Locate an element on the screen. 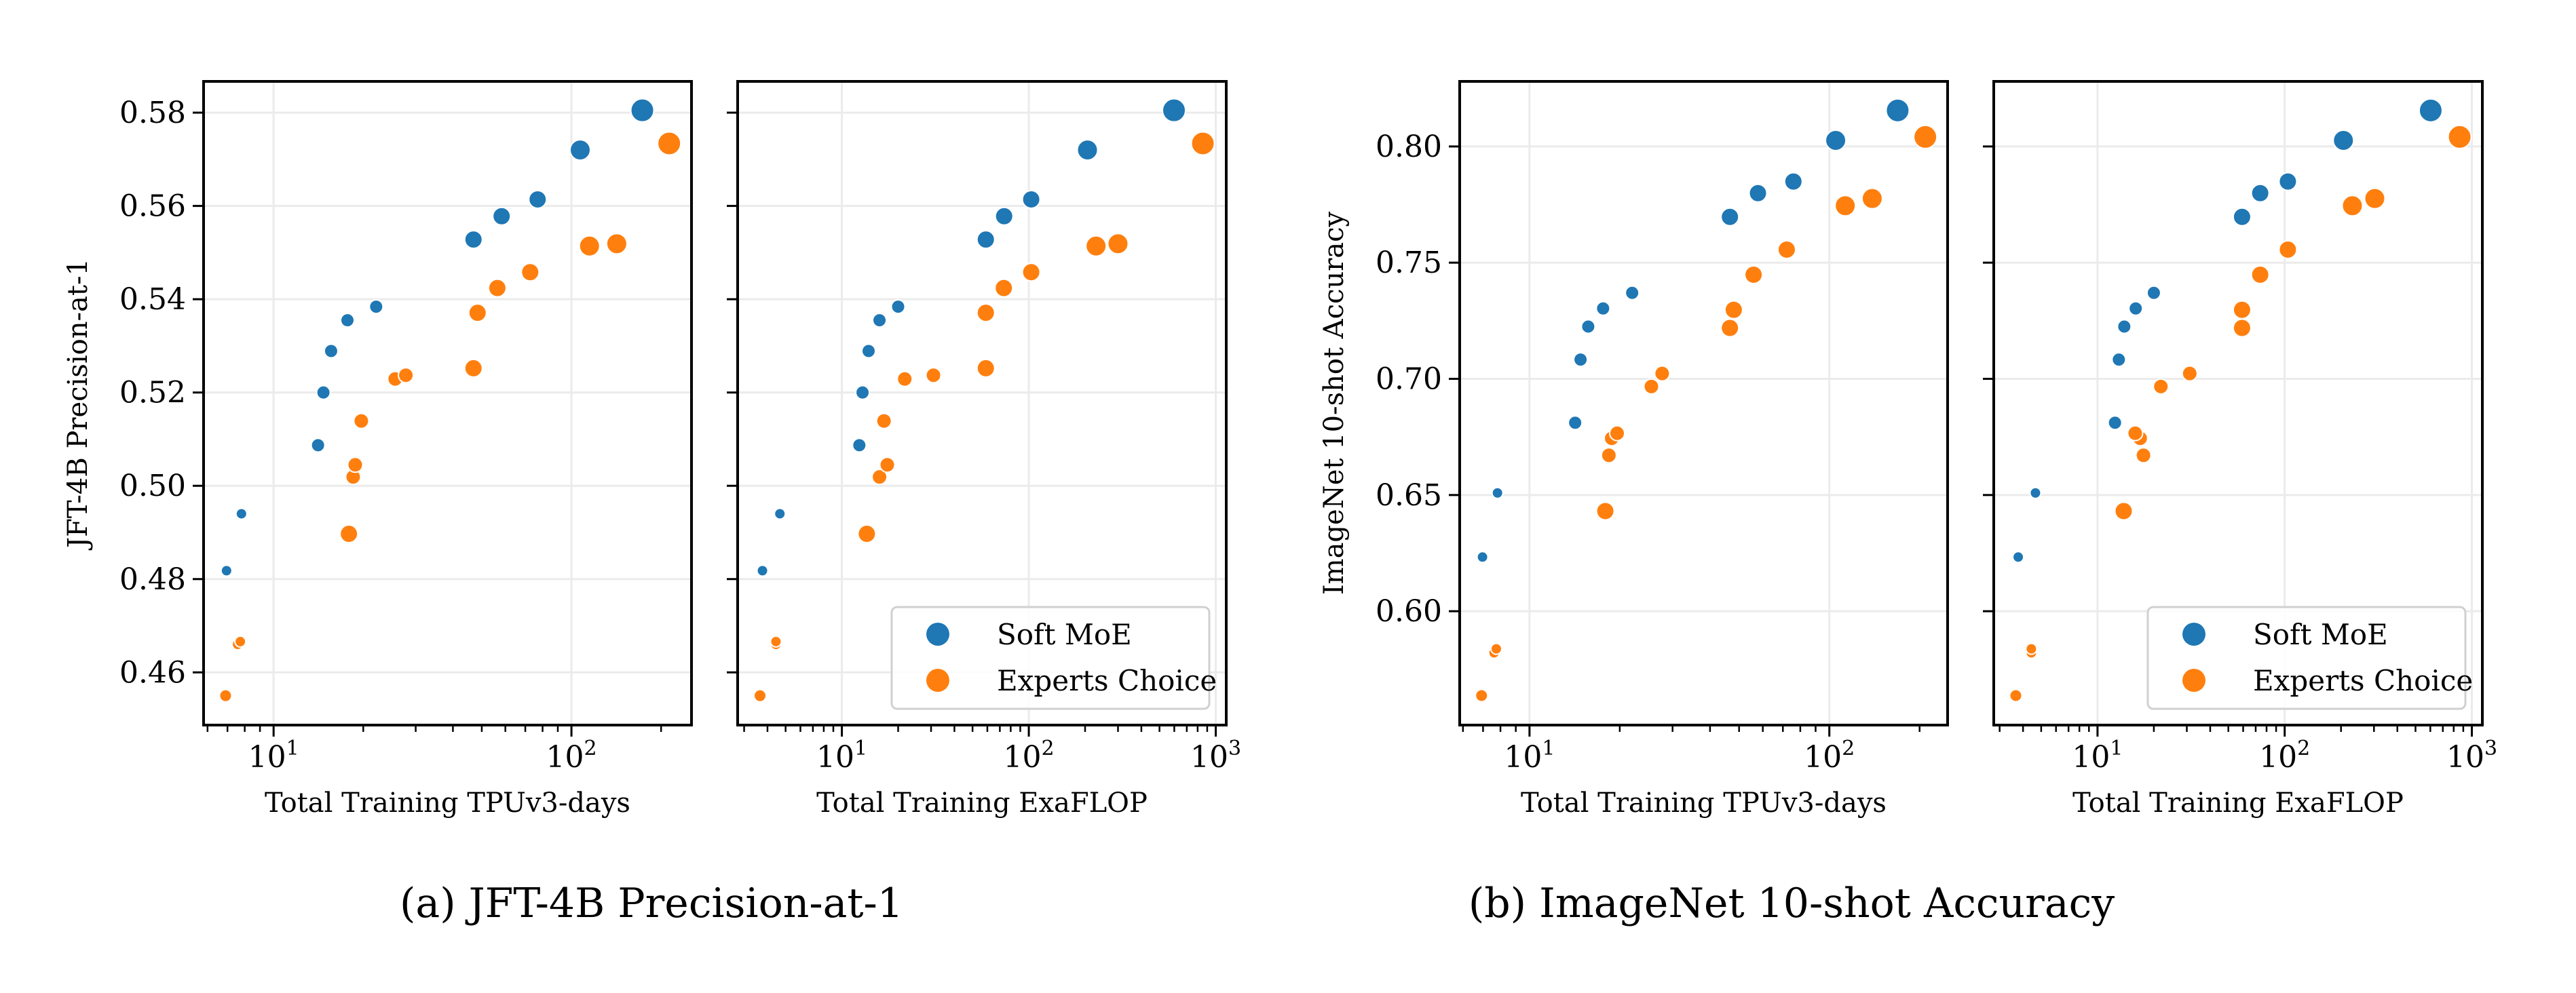 This screenshot has height=993, width=2576. y-axis-label: JFT-4B Precision-at-1 is located at coordinates (78, 404).